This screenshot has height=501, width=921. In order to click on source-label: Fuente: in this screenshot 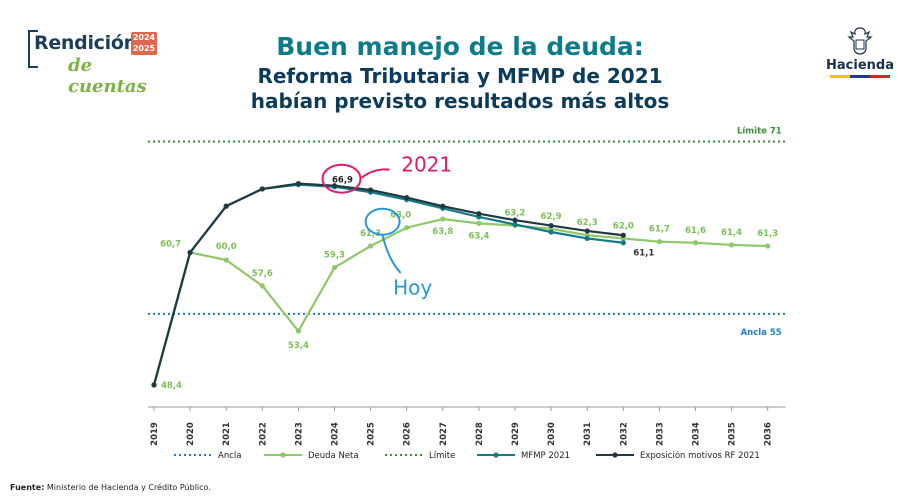, I will do `click(27, 487)`.